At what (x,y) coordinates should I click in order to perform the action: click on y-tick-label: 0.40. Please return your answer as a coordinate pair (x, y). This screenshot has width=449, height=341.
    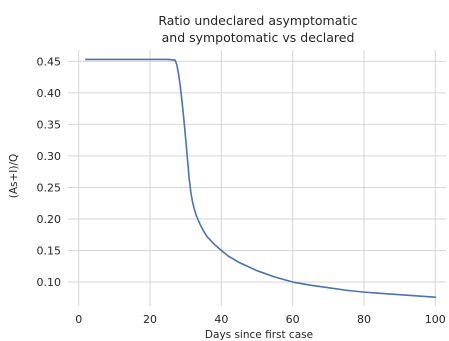
    Looking at the image, I should click on (49, 93).